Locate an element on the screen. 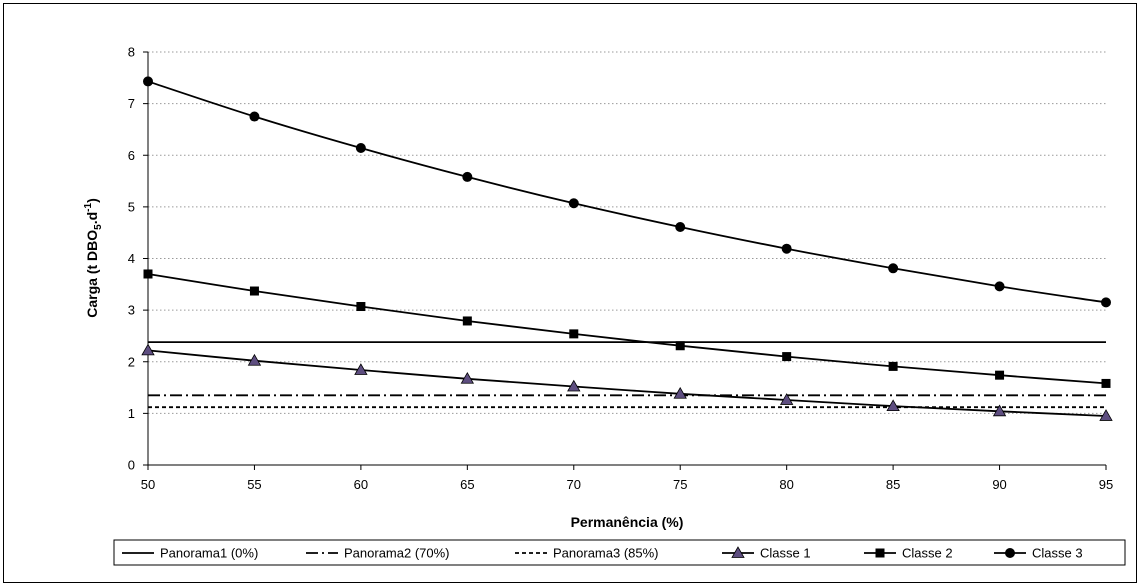 The image size is (1140, 586). series-line is located at coordinates (627, 383).